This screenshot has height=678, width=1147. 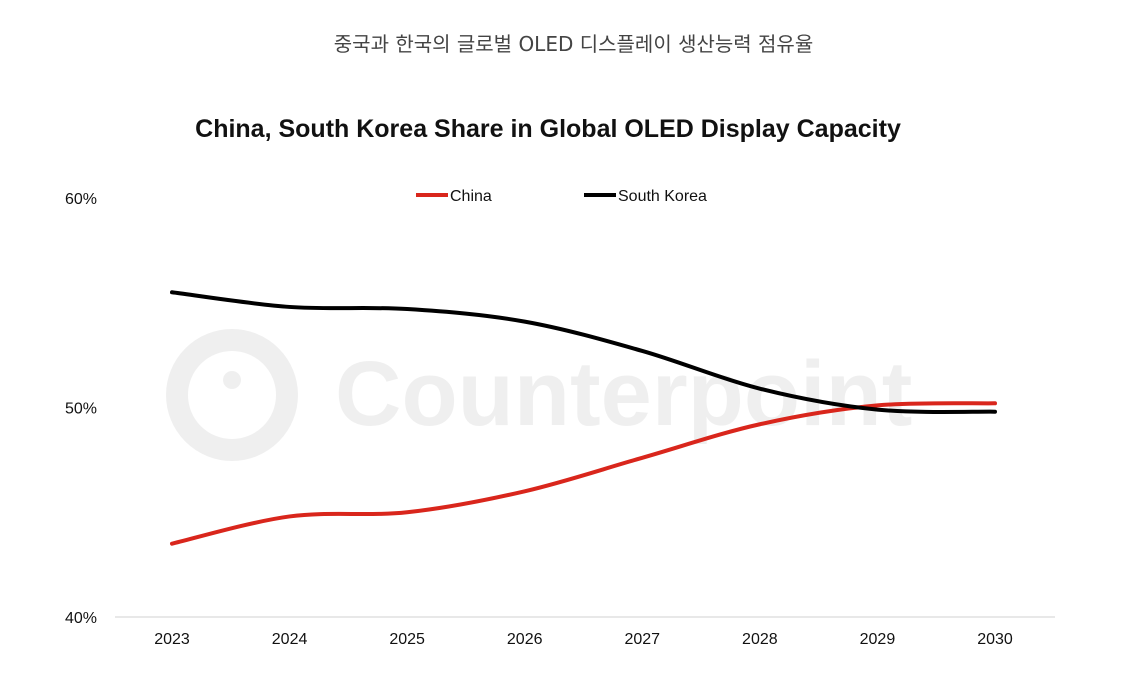 I want to click on x-tick-label: 2027, so click(x=642, y=639).